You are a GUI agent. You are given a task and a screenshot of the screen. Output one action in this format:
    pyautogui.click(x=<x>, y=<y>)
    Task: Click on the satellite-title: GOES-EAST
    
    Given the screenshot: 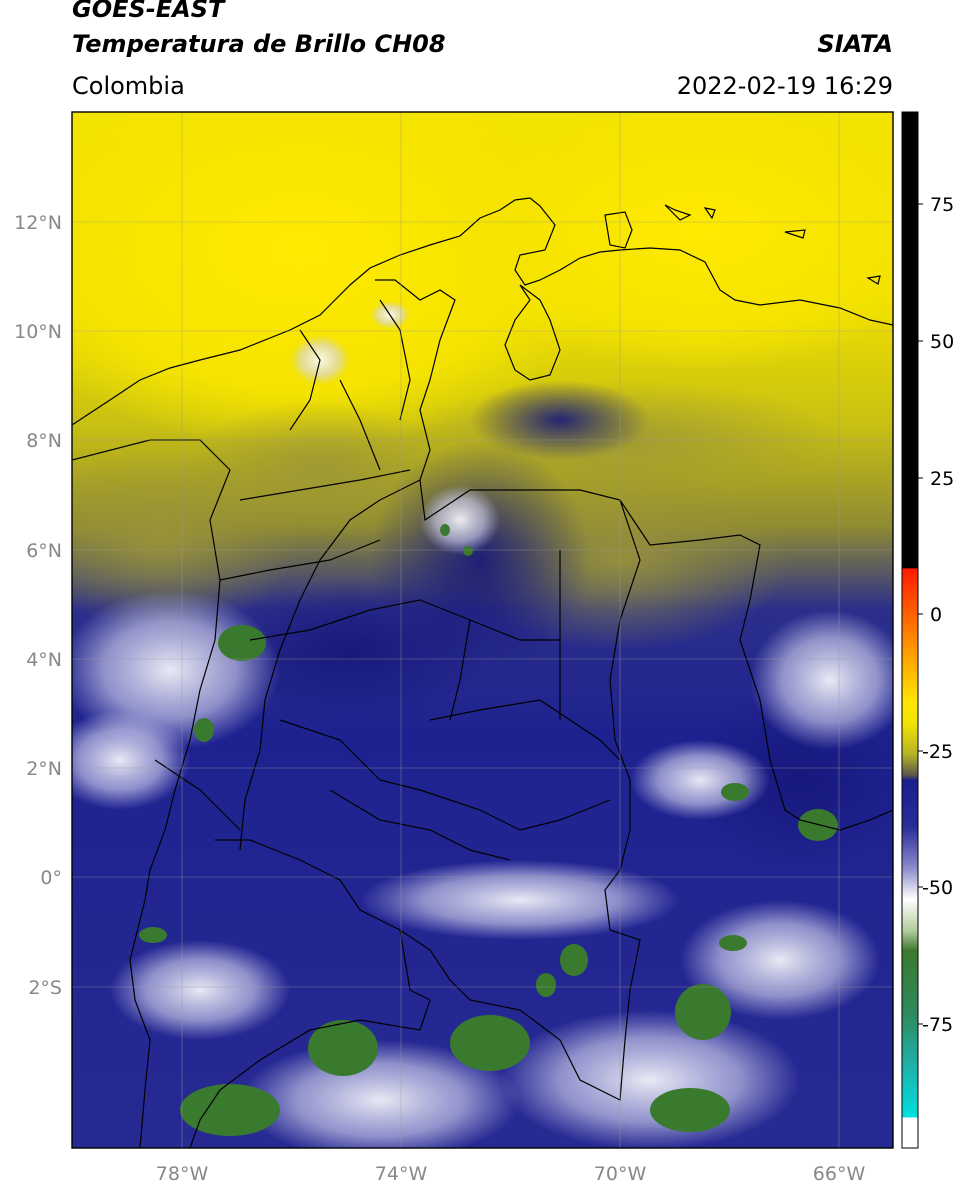 What is the action you would take?
    pyautogui.click(x=148, y=11)
    